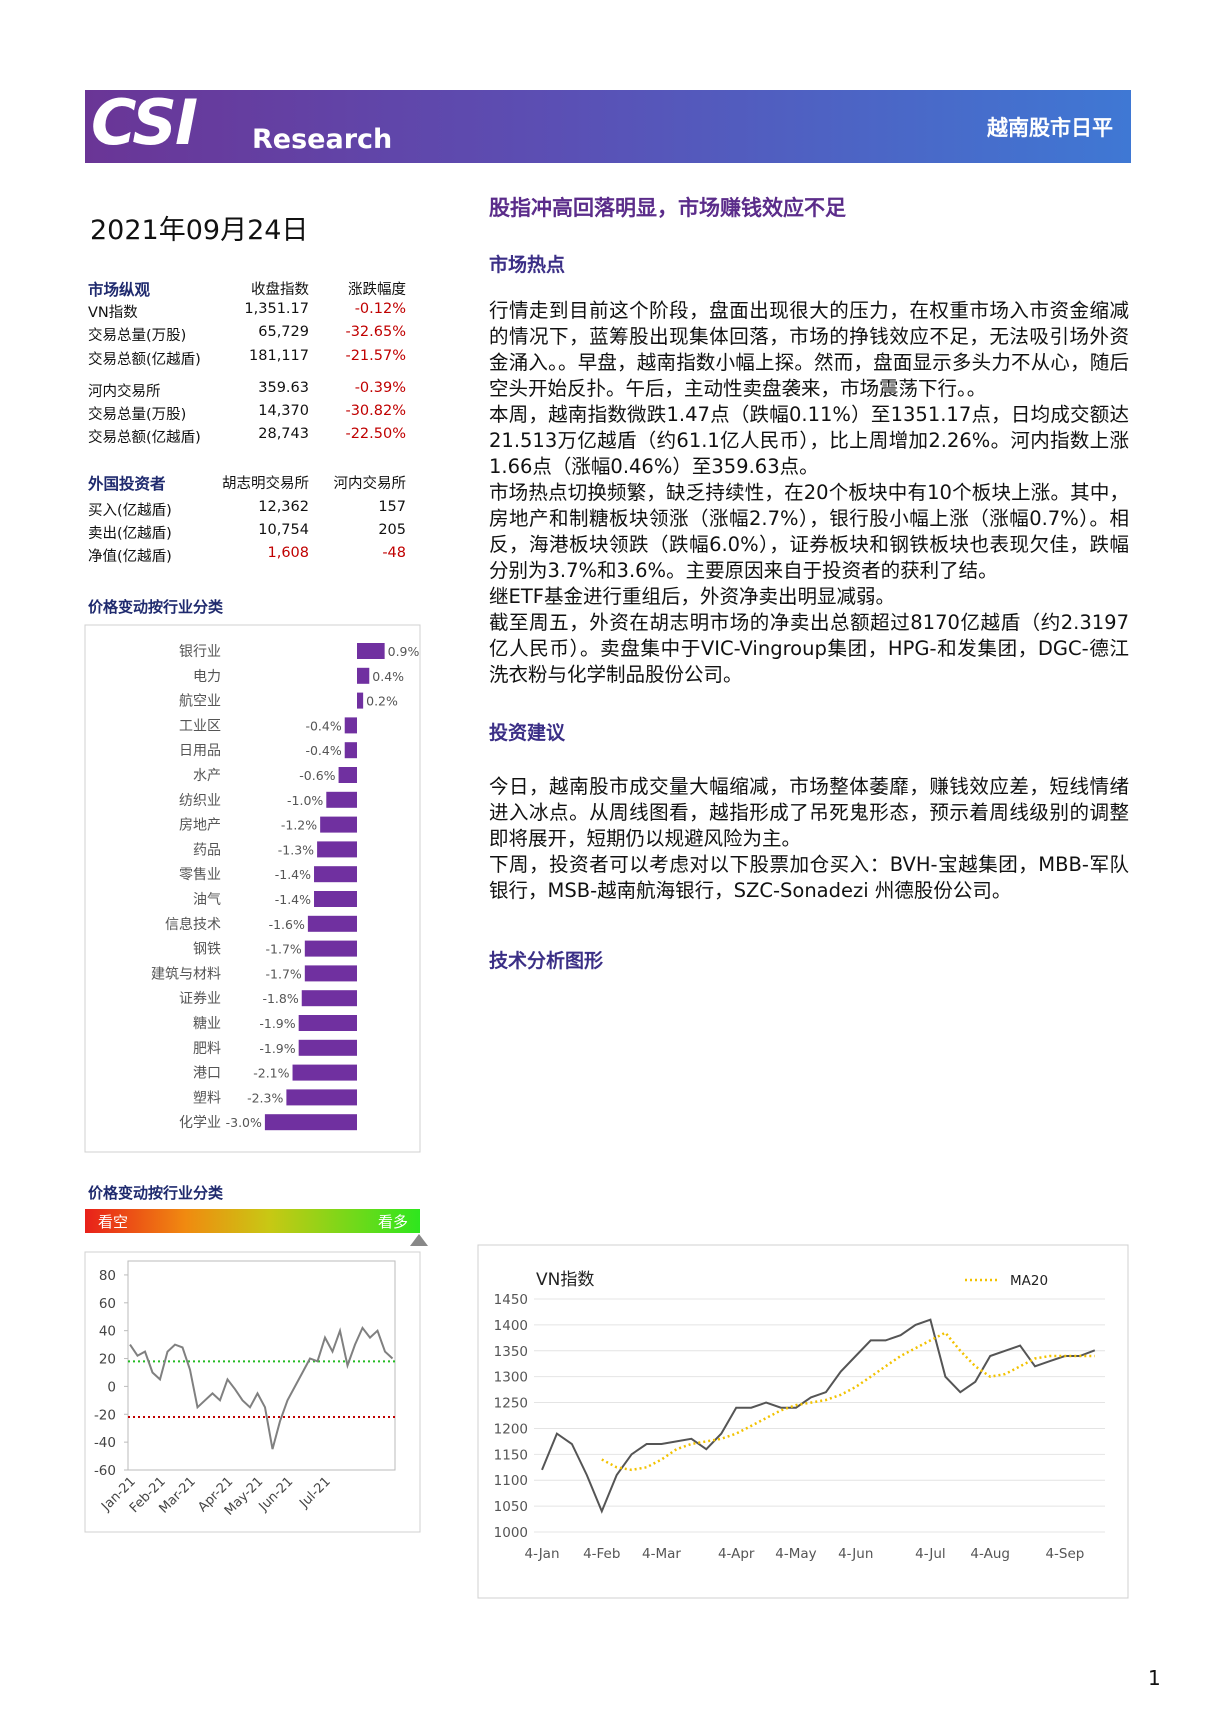 The width and height of the screenshot is (1214, 1720). Describe the element at coordinates (661, 1554) in the screenshot. I see `x-tick-label: 4-Mar` at that location.